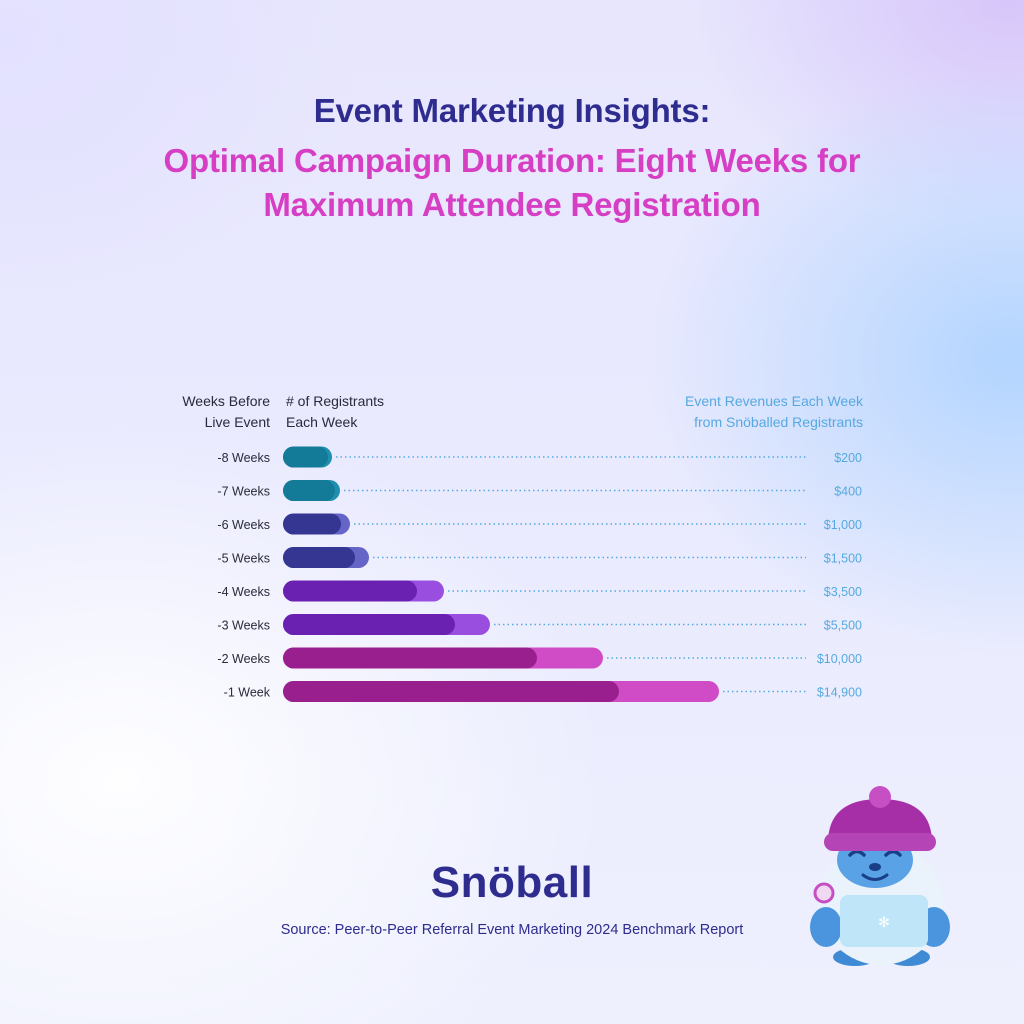 Image resolution: width=1024 pixels, height=1024 pixels. I want to click on header-weeks-line-2: Live Event, so click(237, 422).